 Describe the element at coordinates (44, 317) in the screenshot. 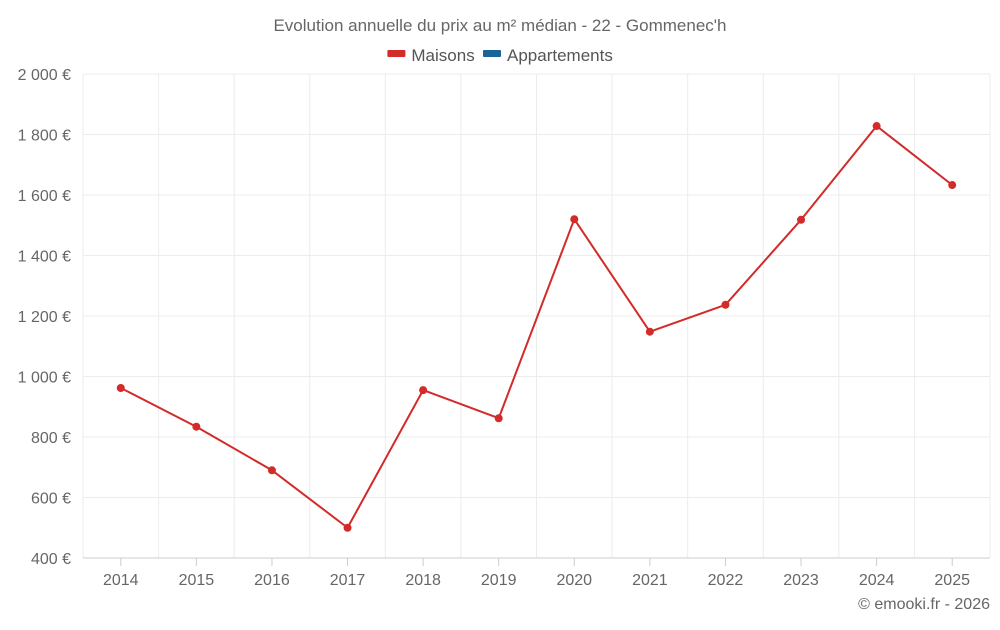

I see `y-tick-label: 1 200 €` at that location.